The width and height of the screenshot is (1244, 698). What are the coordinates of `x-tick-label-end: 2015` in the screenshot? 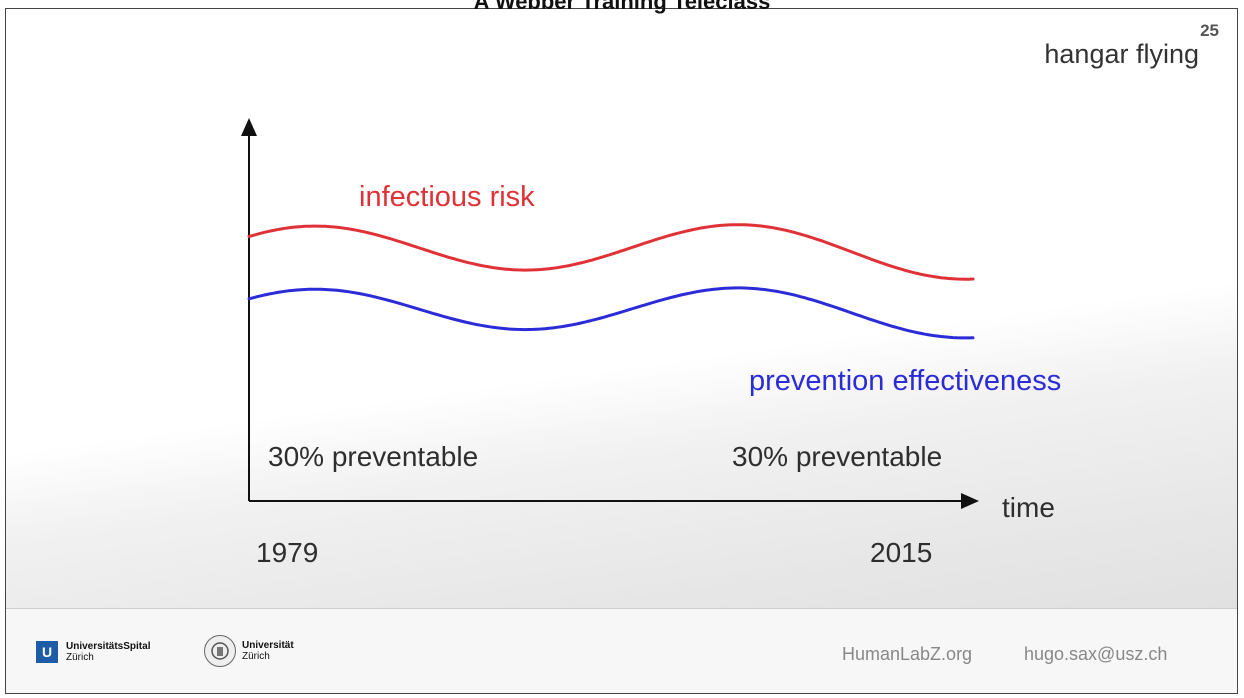 It's located at (901, 552).